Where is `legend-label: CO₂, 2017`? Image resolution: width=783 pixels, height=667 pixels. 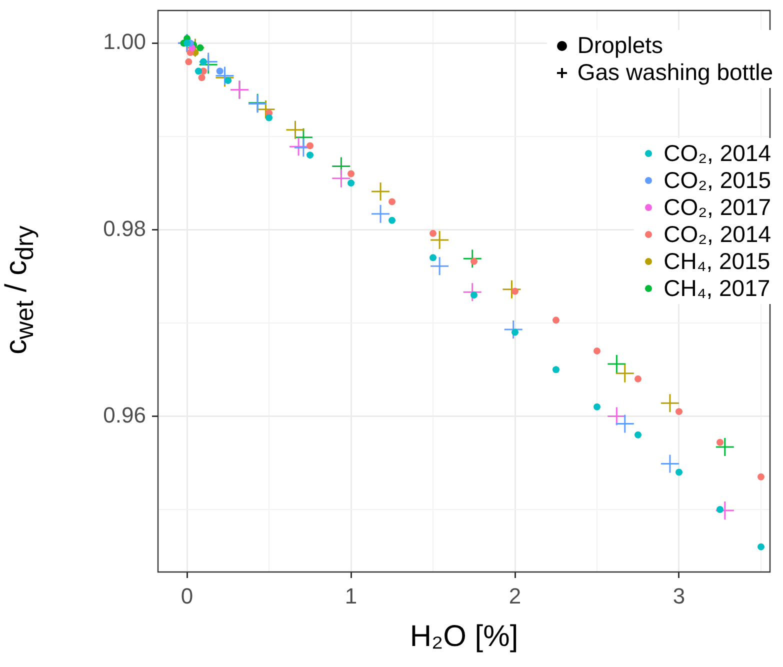
legend-label: CO₂, 2017 is located at coordinates (717, 207).